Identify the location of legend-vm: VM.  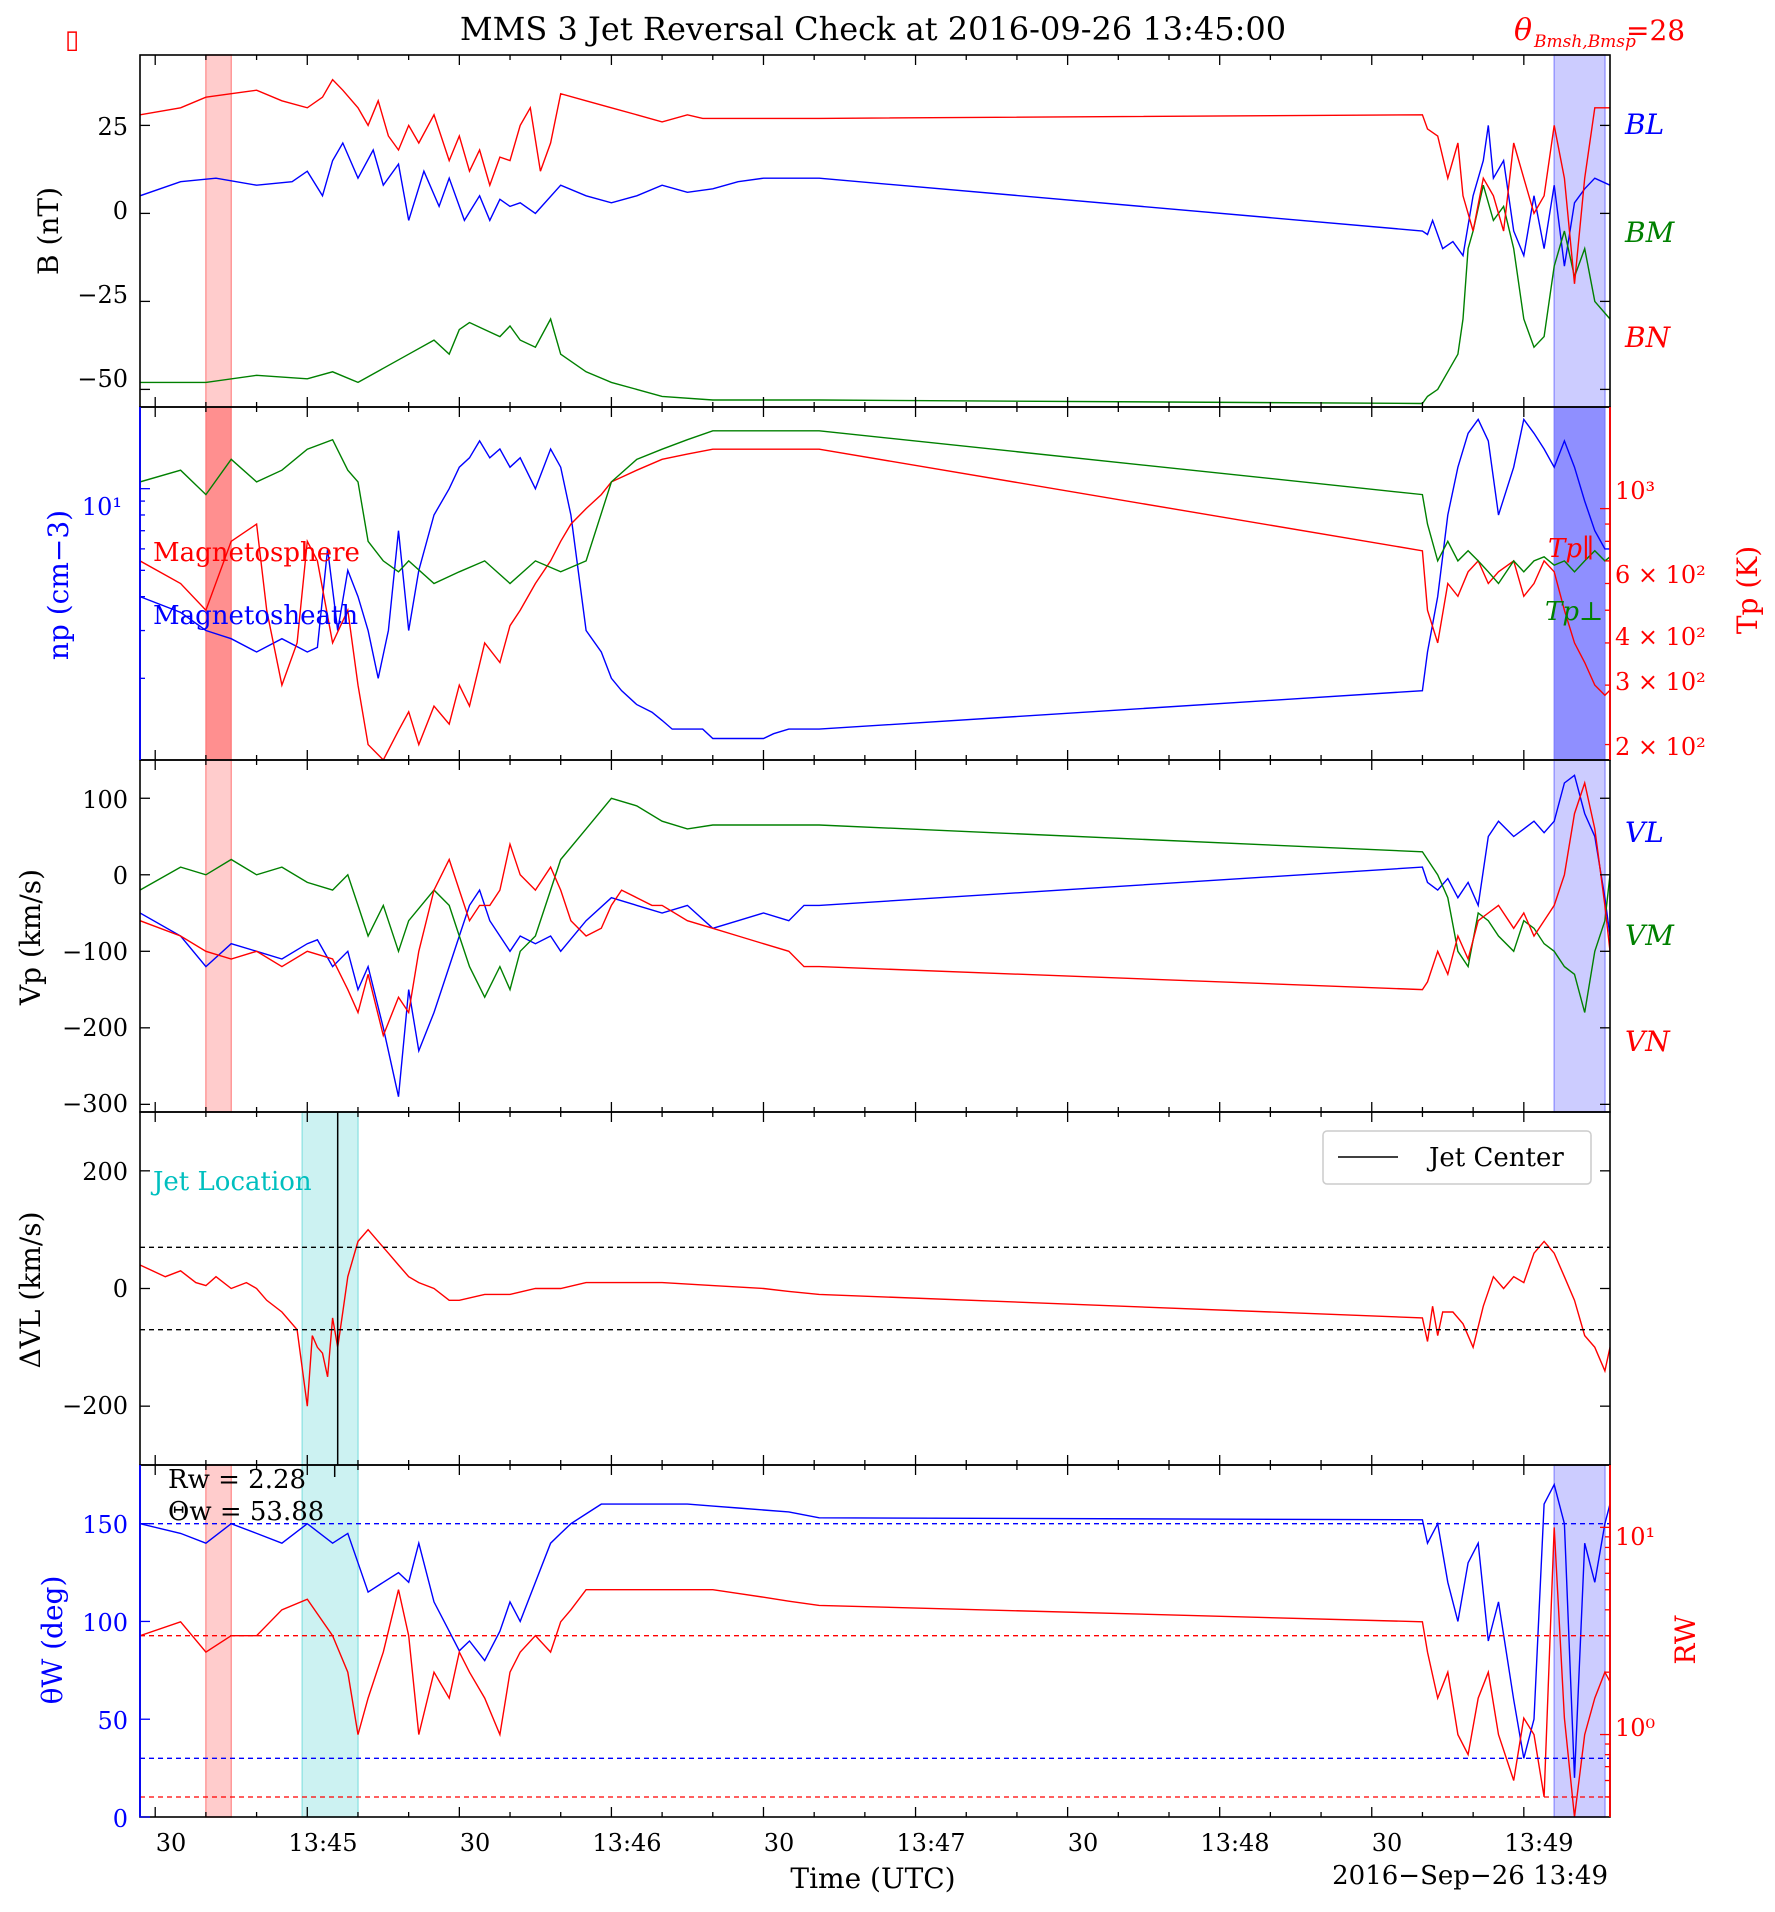
(1650, 935).